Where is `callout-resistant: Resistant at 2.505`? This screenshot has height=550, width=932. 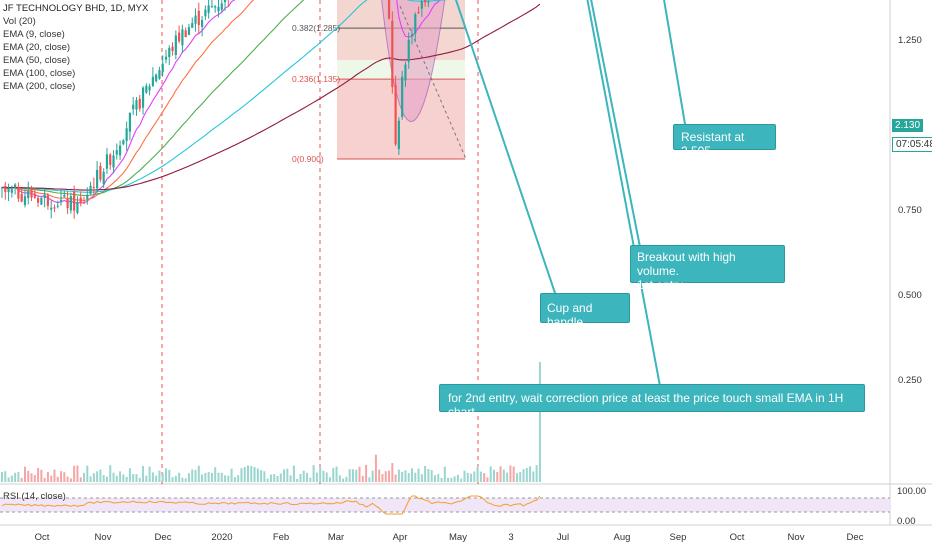 callout-resistant: Resistant at 2.505 is located at coordinates (724, 141).